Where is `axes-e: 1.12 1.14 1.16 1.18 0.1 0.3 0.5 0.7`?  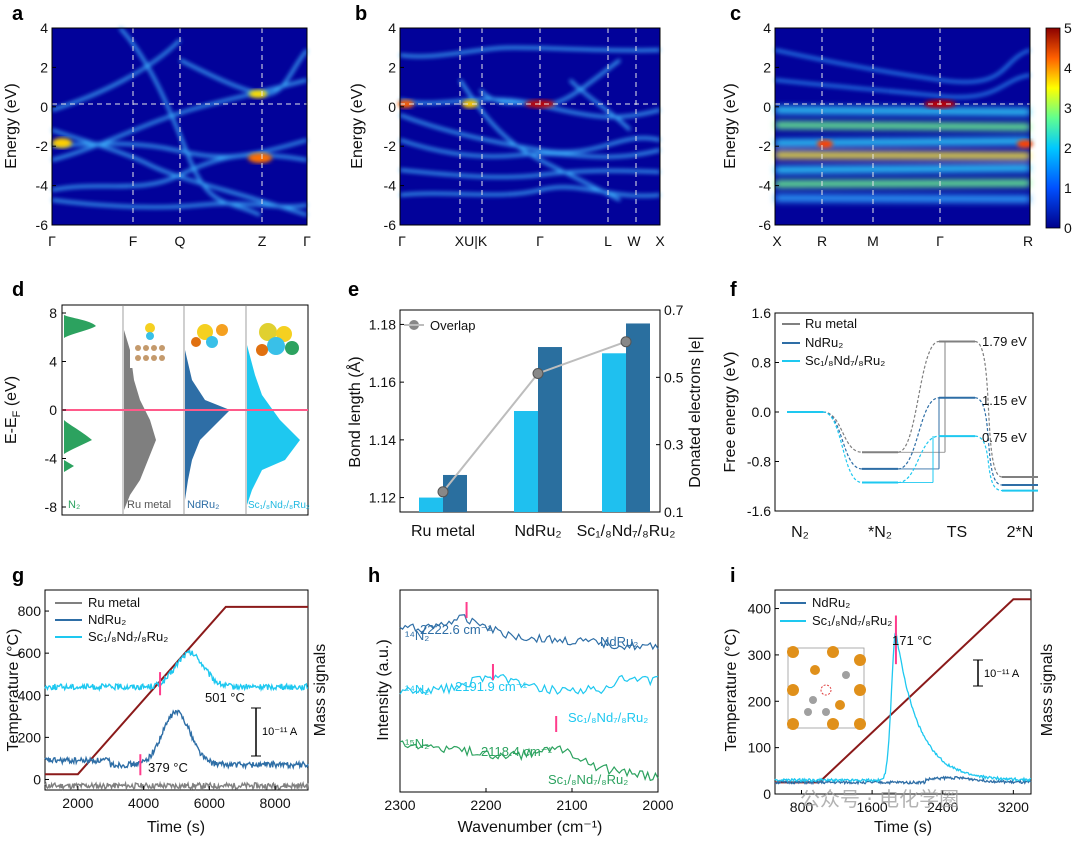 axes-e: 1.12 1.14 1.16 1.18 0.1 0.3 0.5 0.7 is located at coordinates (526, 411).